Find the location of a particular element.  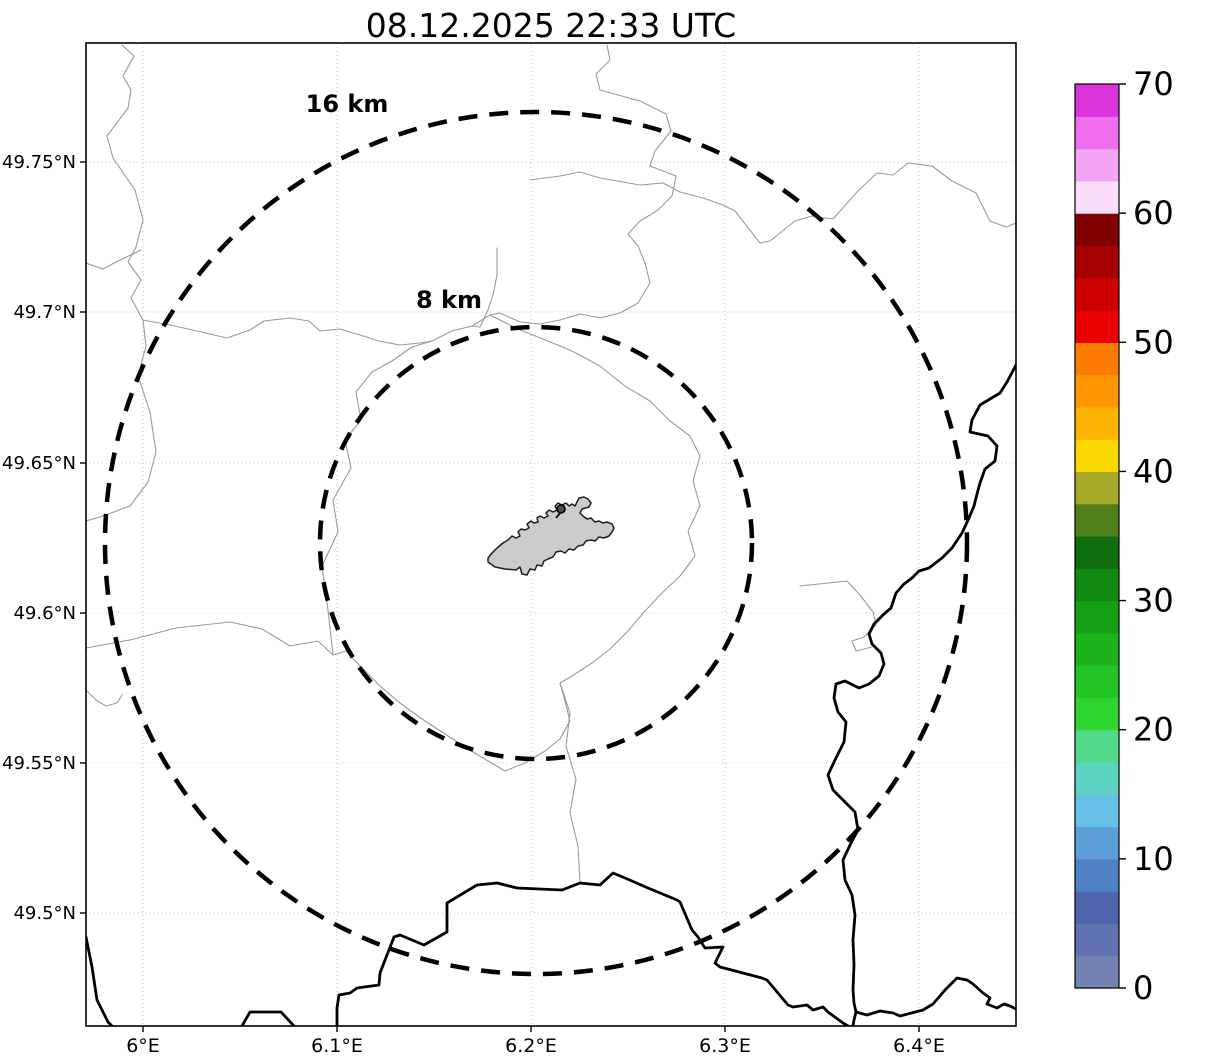

colorbar-frame is located at coordinates (1097, 536).